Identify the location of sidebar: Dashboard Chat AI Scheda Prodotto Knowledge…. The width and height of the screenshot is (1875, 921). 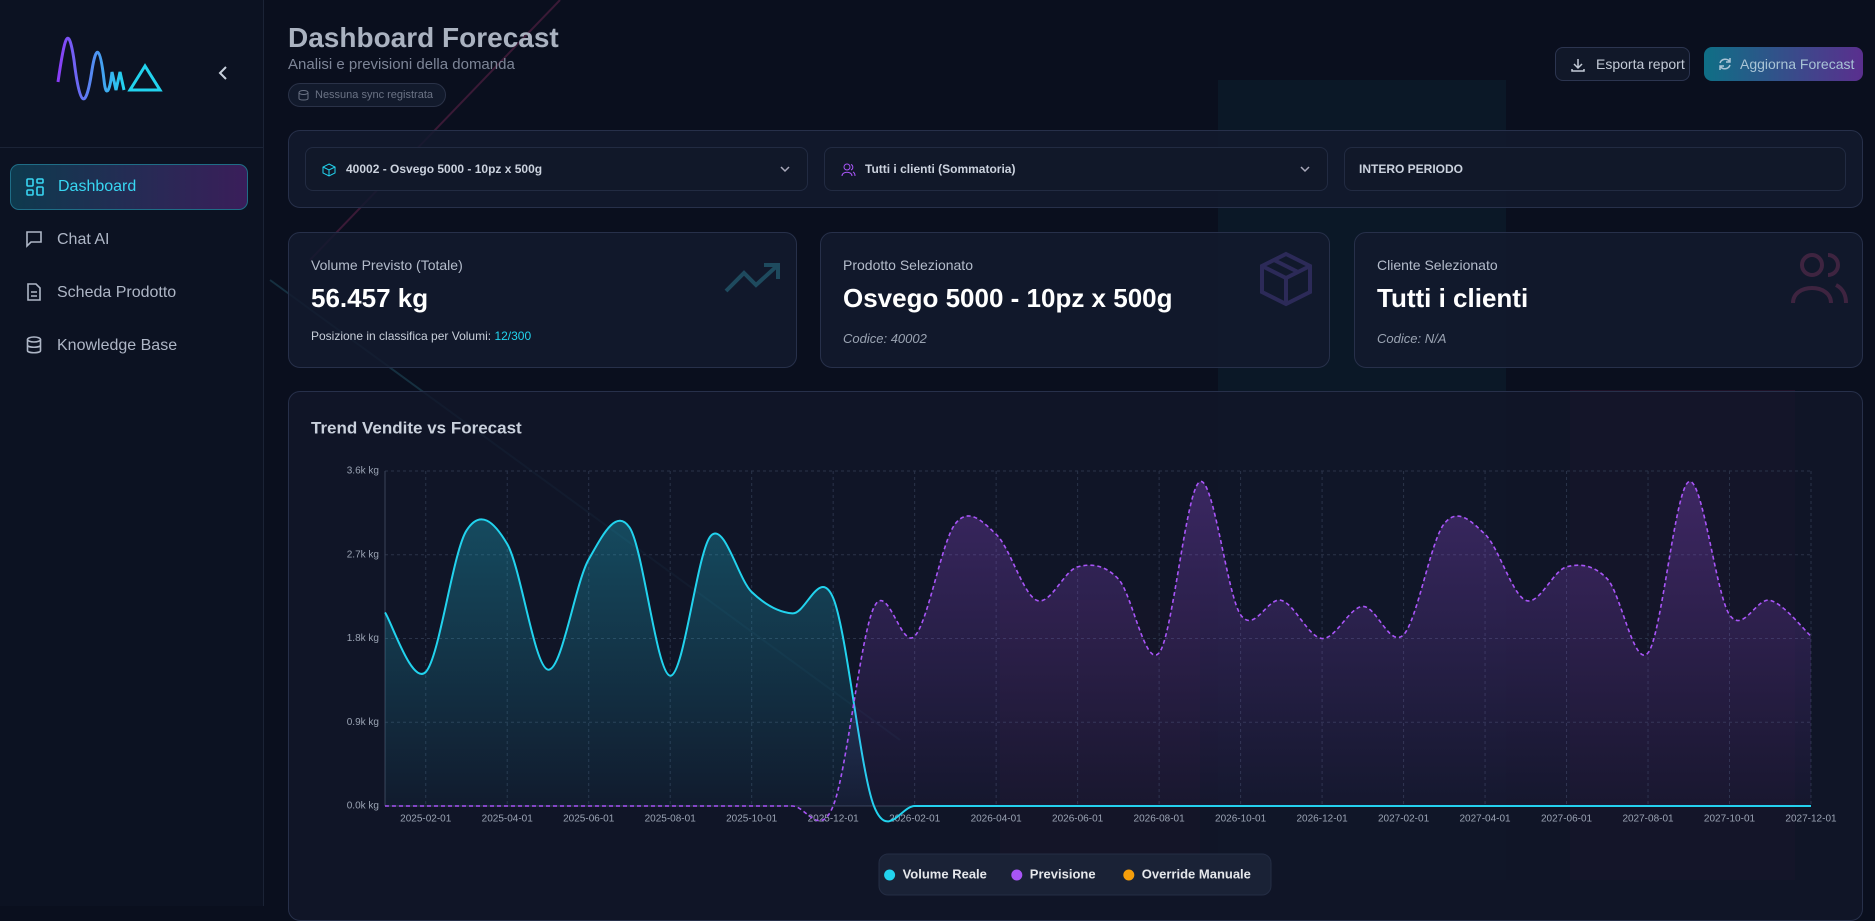
(132, 453).